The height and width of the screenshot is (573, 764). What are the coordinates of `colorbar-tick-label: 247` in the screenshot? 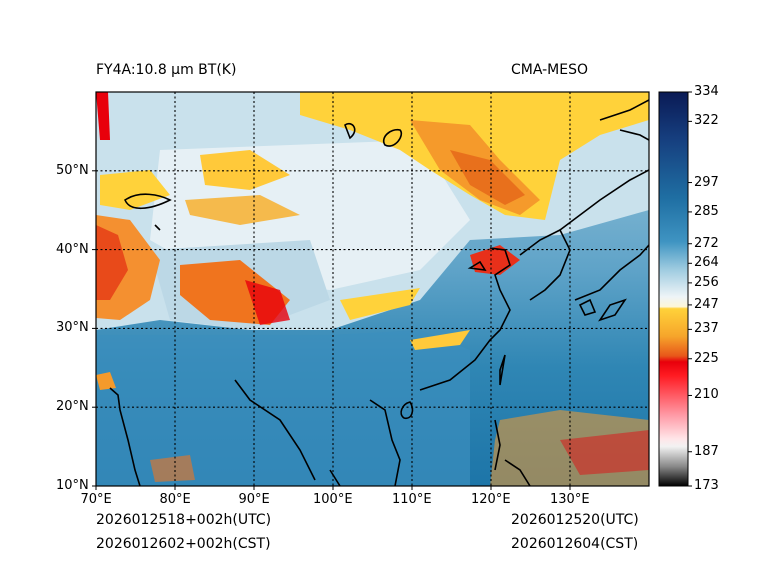 It's located at (706, 304).